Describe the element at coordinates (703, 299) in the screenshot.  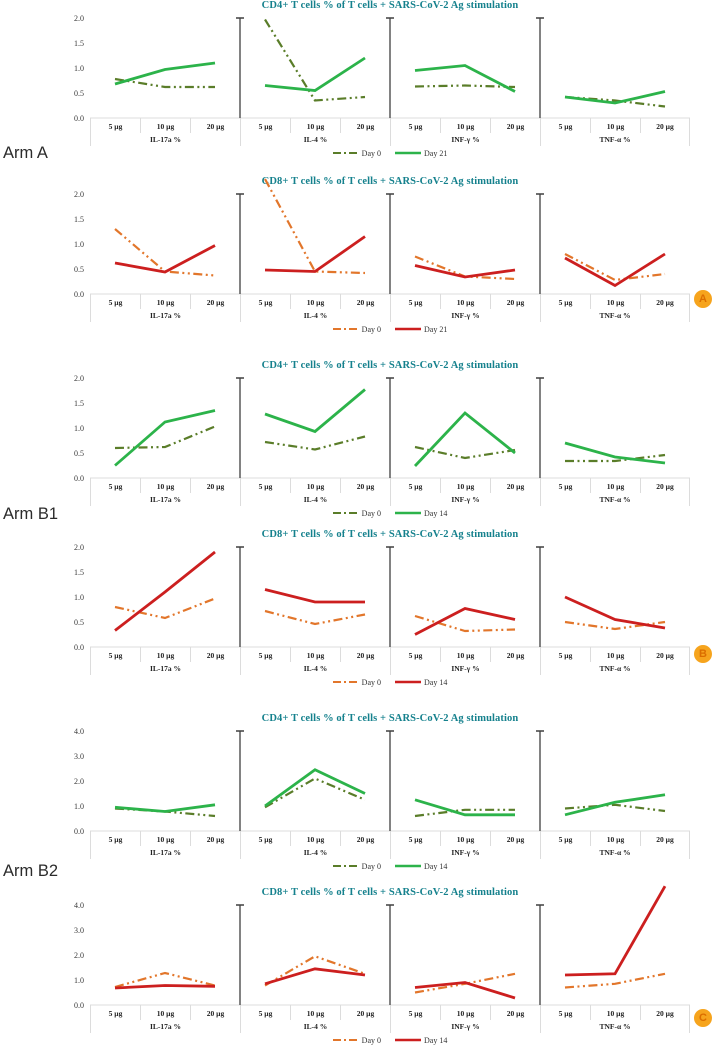
I see `panel-badge-a: A` at that location.